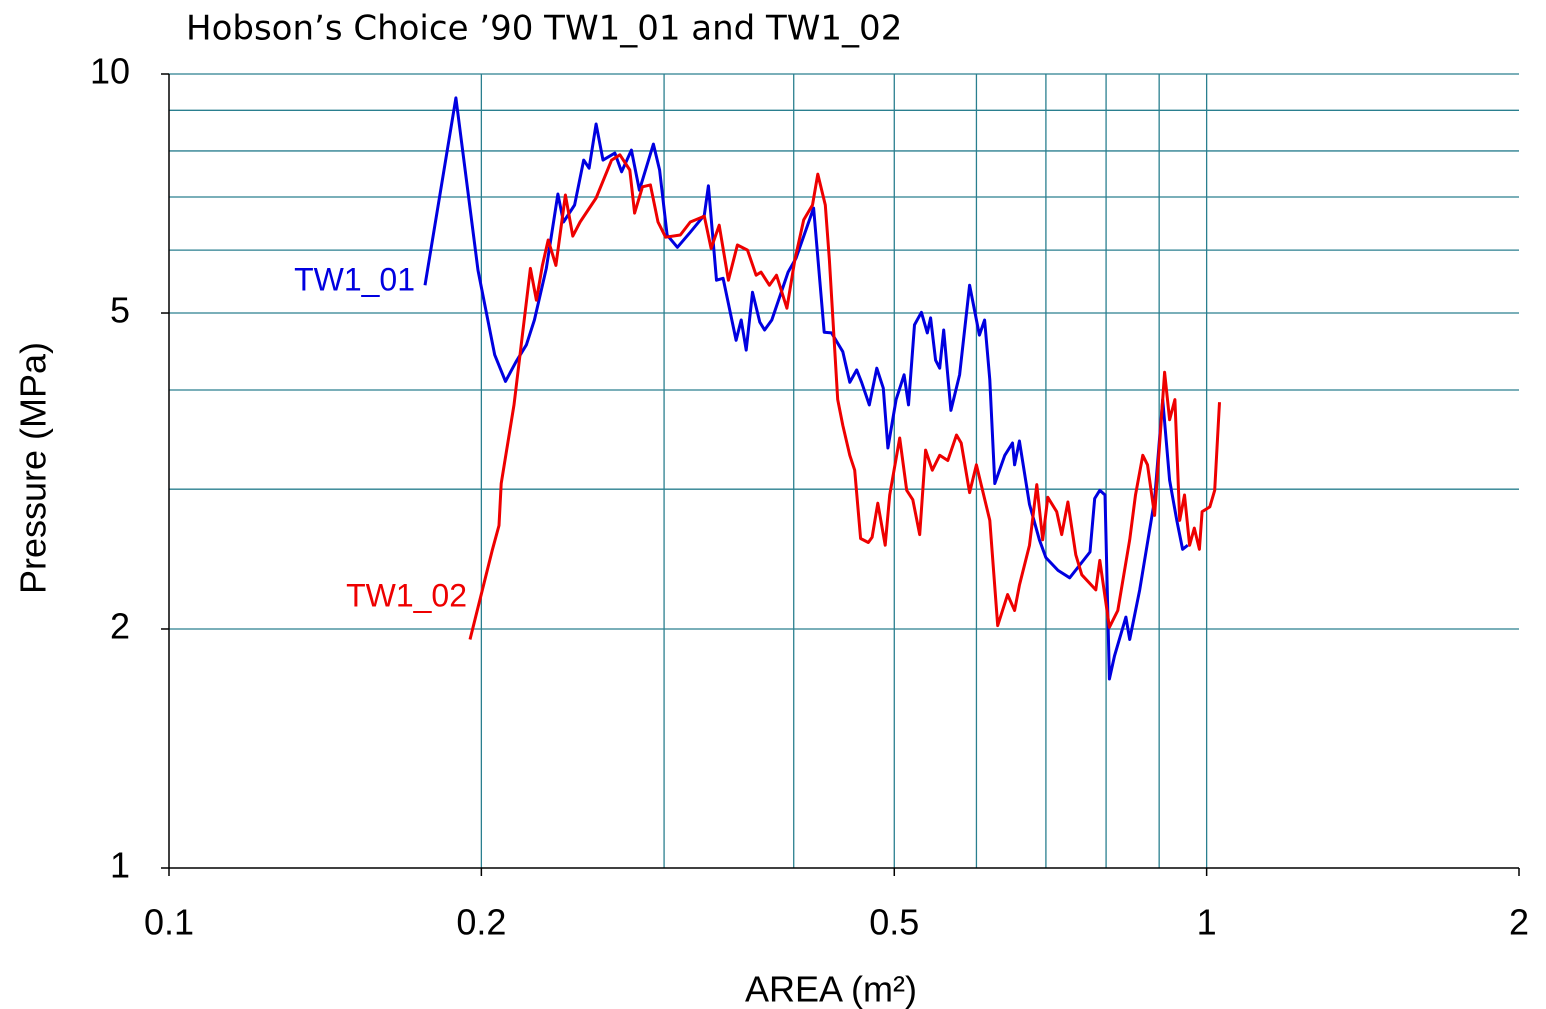  What do you see at coordinates (406, 595) in the screenshot?
I see `series-label: TW1_02` at bounding box center [406, 595].